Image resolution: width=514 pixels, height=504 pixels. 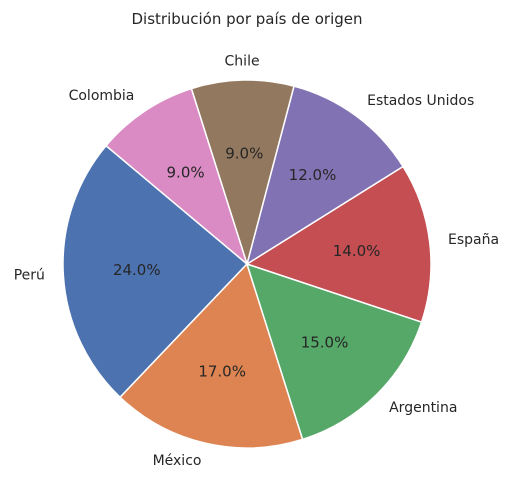 I want to click on category-label: Argentina, so click(x=423, y=408).